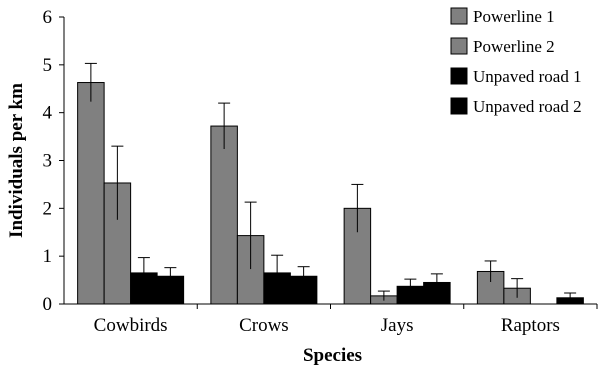  Describe the element at coordinates (48, 65) in the screenshot. I see `y-tick-label: 5` at that location.